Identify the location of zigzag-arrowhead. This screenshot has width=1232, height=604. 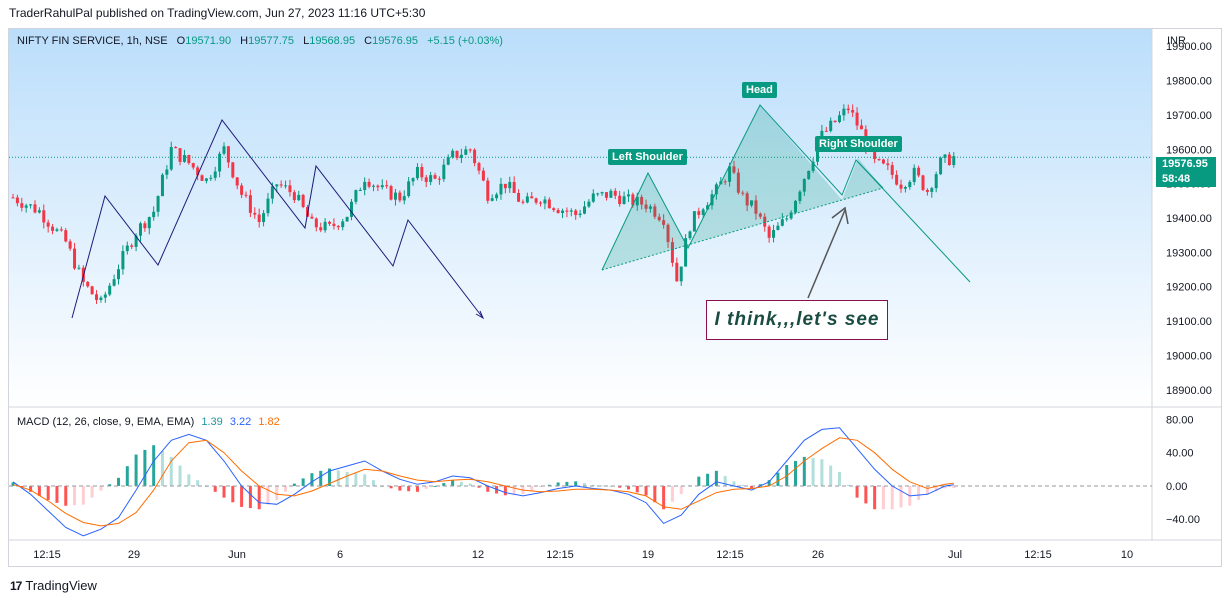
(480, 315).